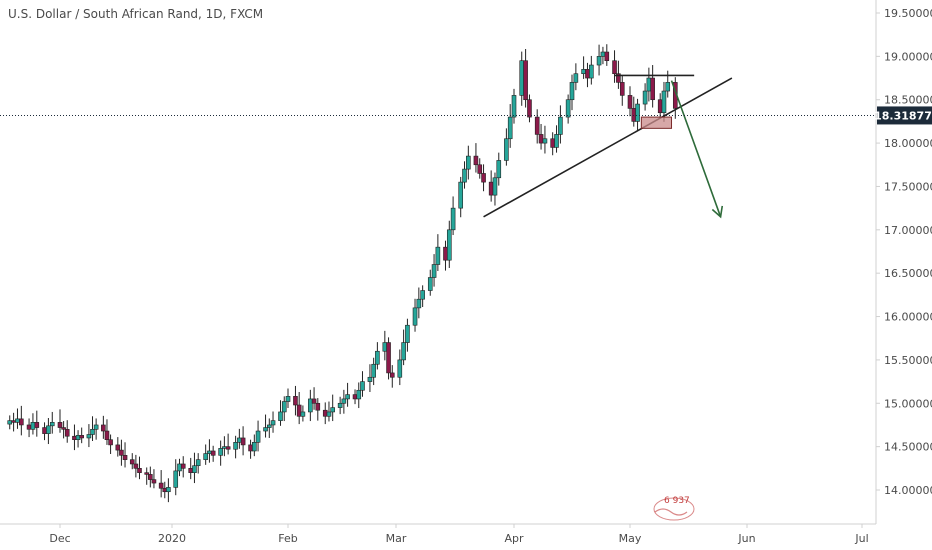 This screenshot has width=932, height=550. I want to click on x-tick-label: Dec, so click(59, 538).